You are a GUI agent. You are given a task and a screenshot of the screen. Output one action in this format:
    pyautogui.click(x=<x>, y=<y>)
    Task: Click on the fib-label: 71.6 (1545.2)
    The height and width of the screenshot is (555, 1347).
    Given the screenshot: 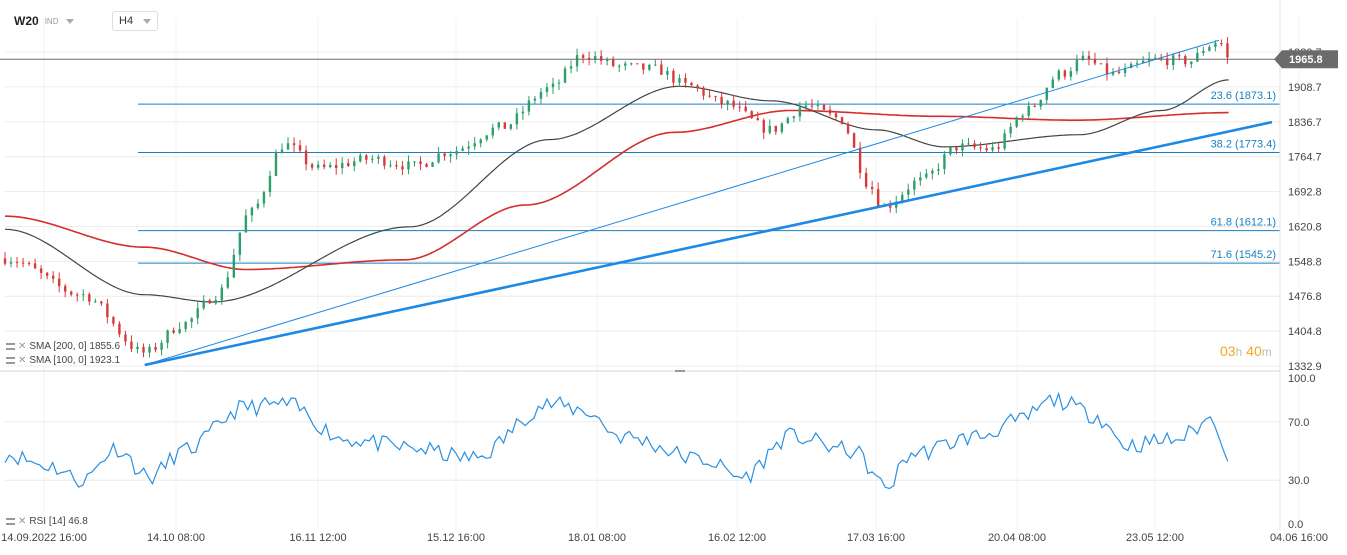 What is the action you would take?
    pyautogui.click(x=1243, y=255)
    